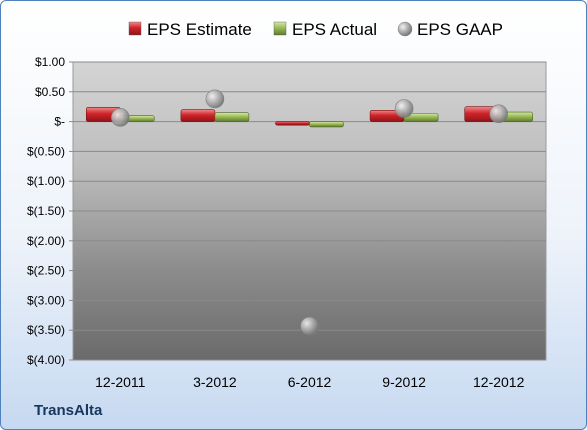  What do you see at coordinates (46, 360) in the screenshot?
I see `y-tick-label: $(4.00)` at bounding box center [46, 360].